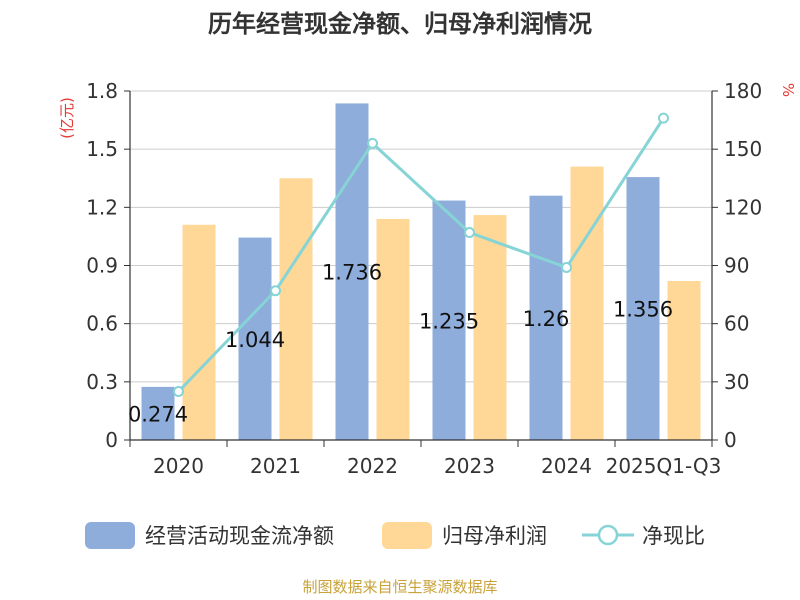 This screenshot has width=800, height=600. Describe the element at coordinates (102, 266) in the screenshot. I see `y-left-tick-label: 0.9` at that location.